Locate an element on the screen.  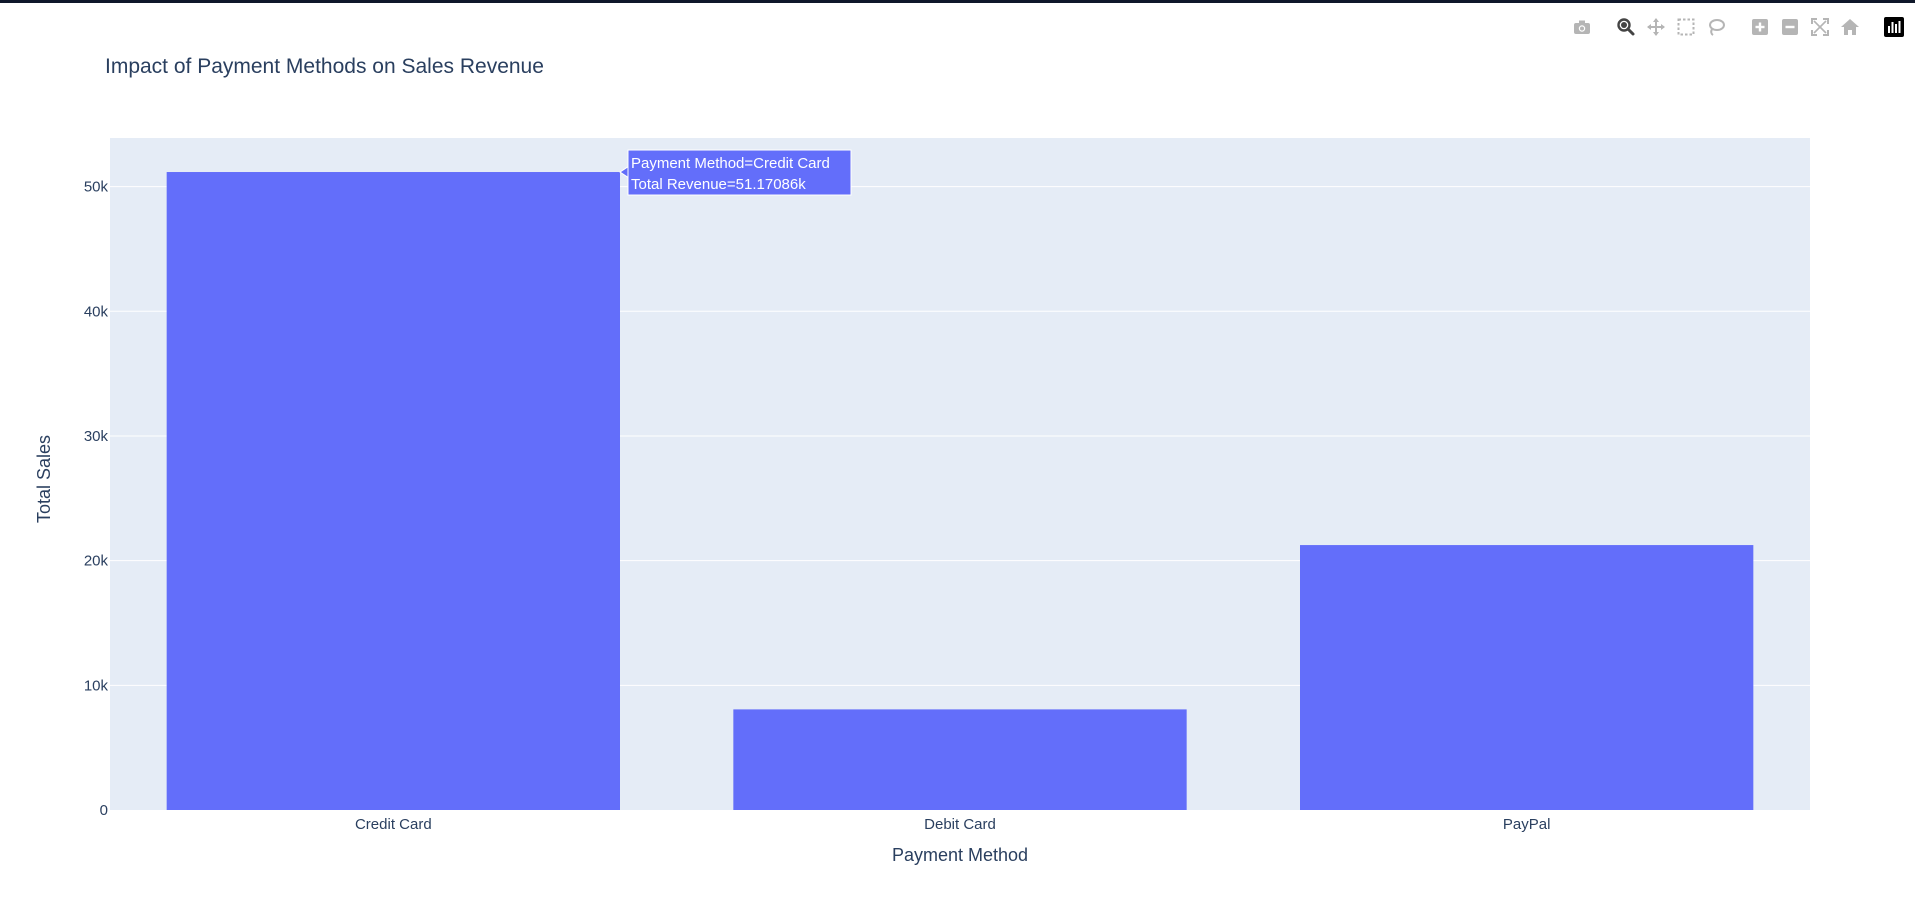
zoom-icon is located at coordinates (1626, 27).